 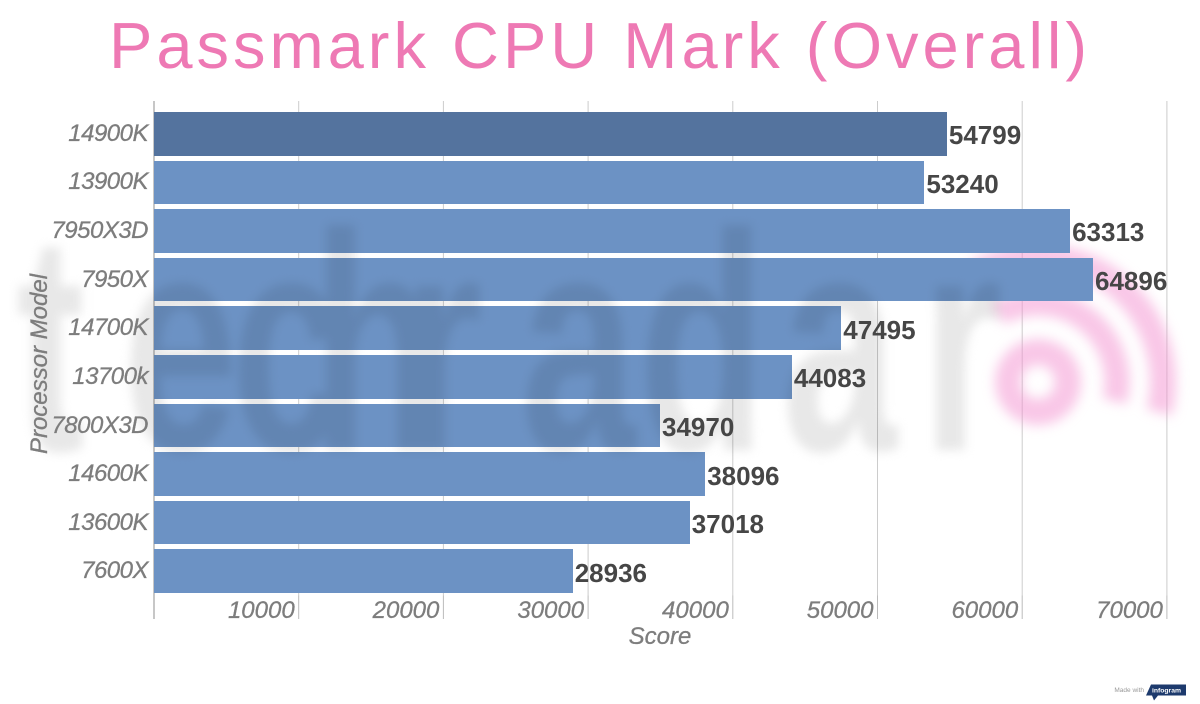 I want to click on svg-text: infogram, so click(x=1166, y=691).